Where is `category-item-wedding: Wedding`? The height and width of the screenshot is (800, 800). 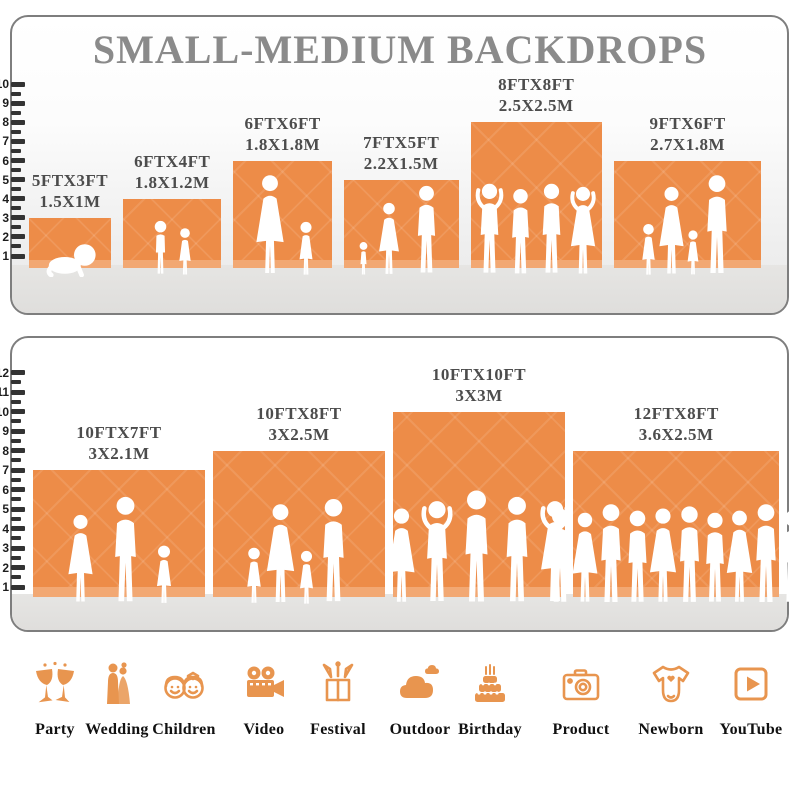 category-item-wedding: Wedding is located at coordinates (117, 699).